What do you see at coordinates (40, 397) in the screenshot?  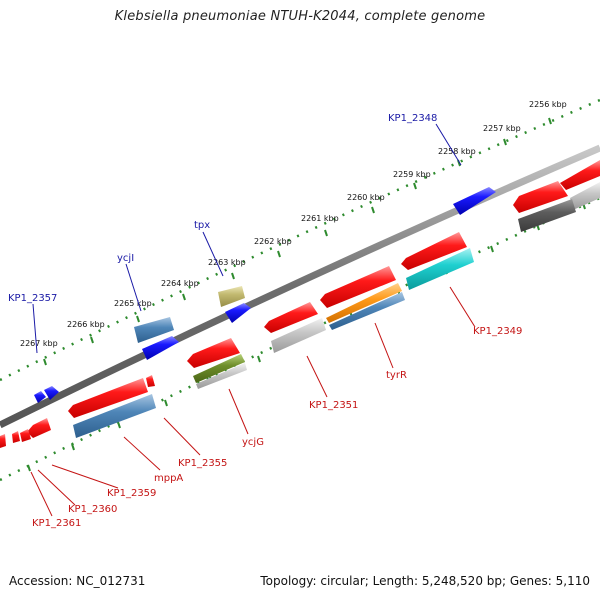 I see `gene-KP1-2357-a` at bounding box center [40, 397].